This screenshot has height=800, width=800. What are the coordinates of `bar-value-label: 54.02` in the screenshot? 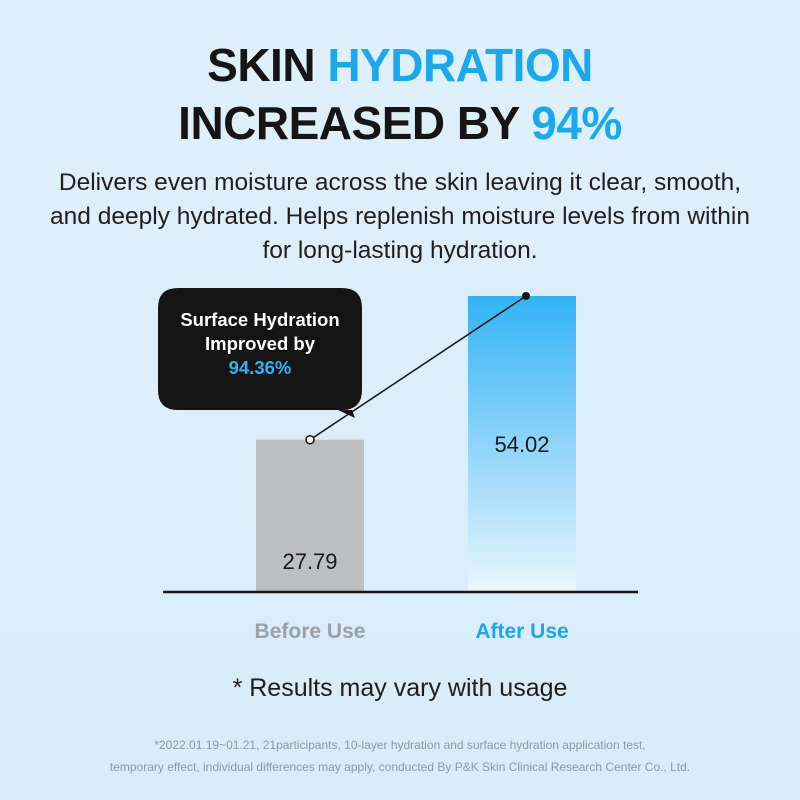 It's located at (521, 444).